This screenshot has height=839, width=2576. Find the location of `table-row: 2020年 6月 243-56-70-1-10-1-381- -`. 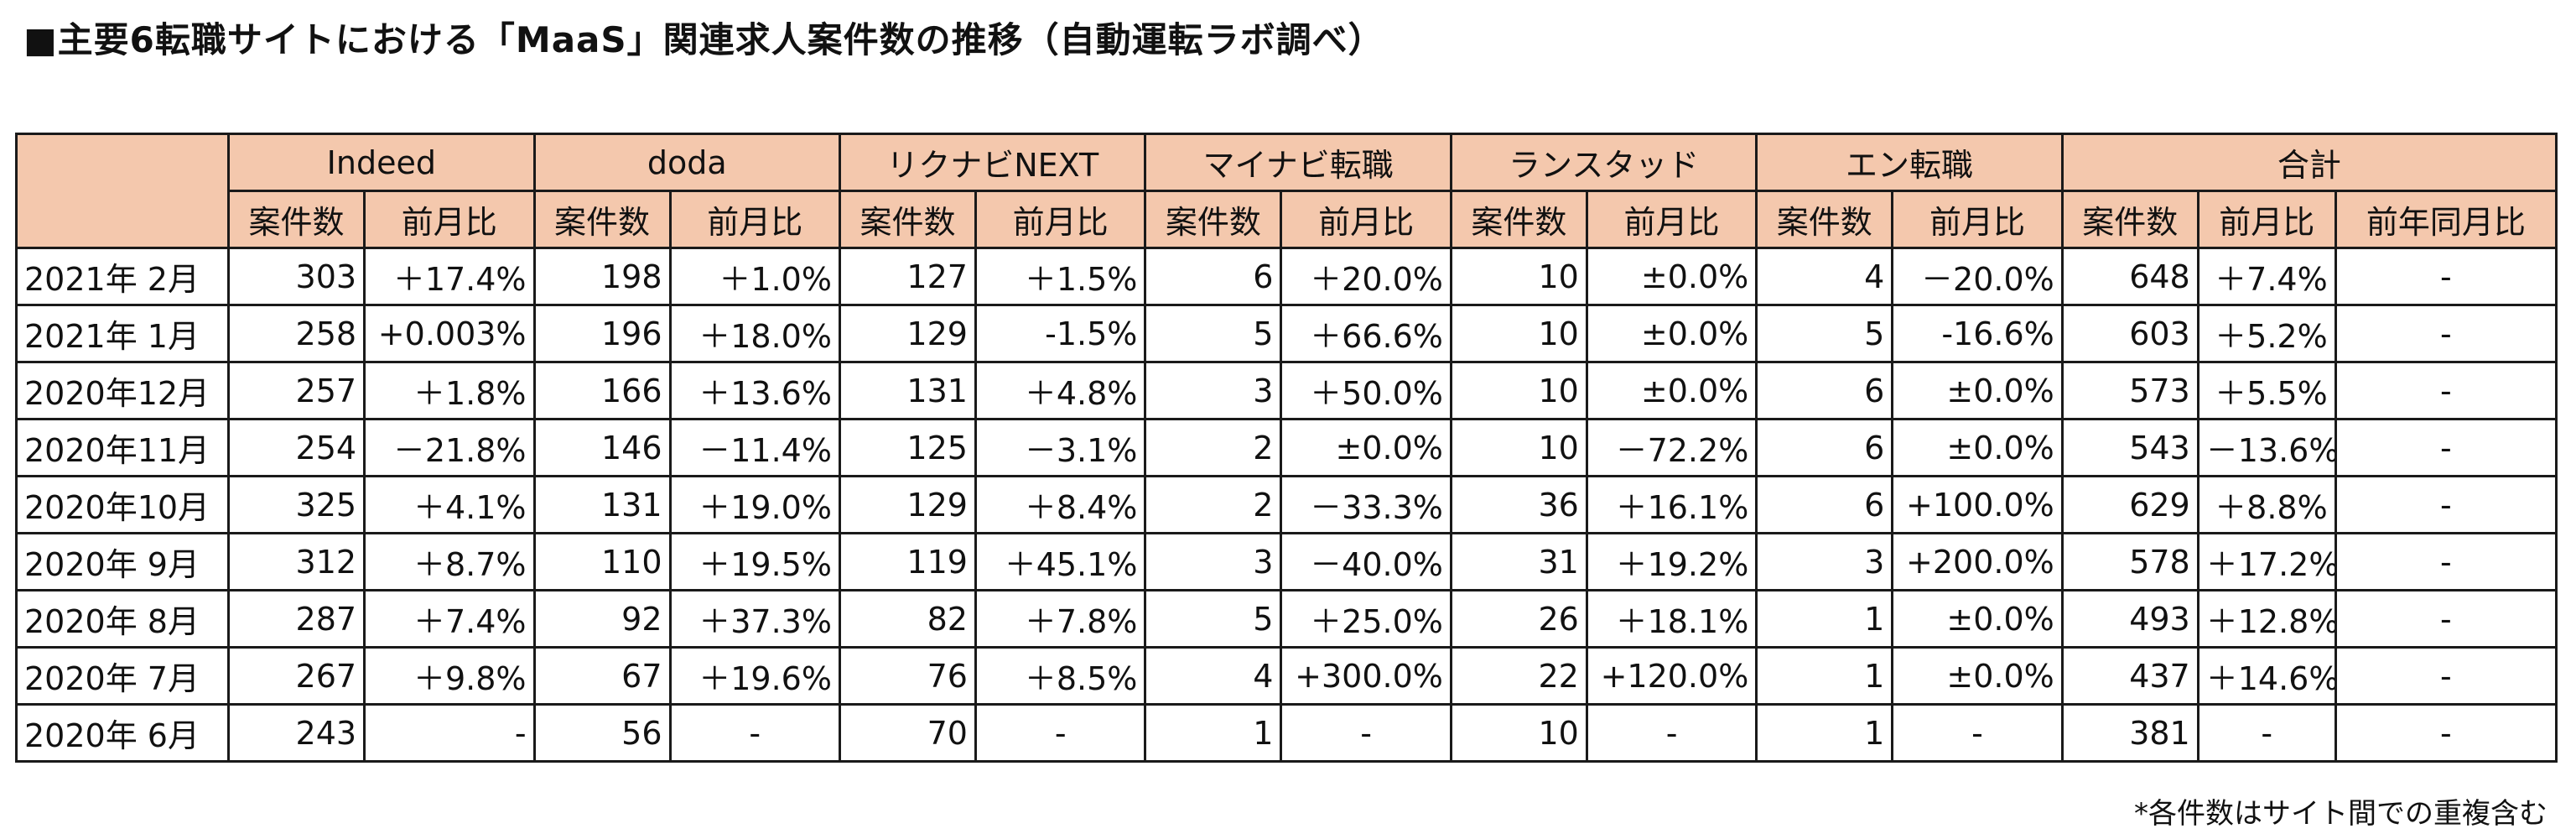

table-row: 2020年 6月 243-56-70-1-10-1-381- - is located at coordinates (1286, 733).